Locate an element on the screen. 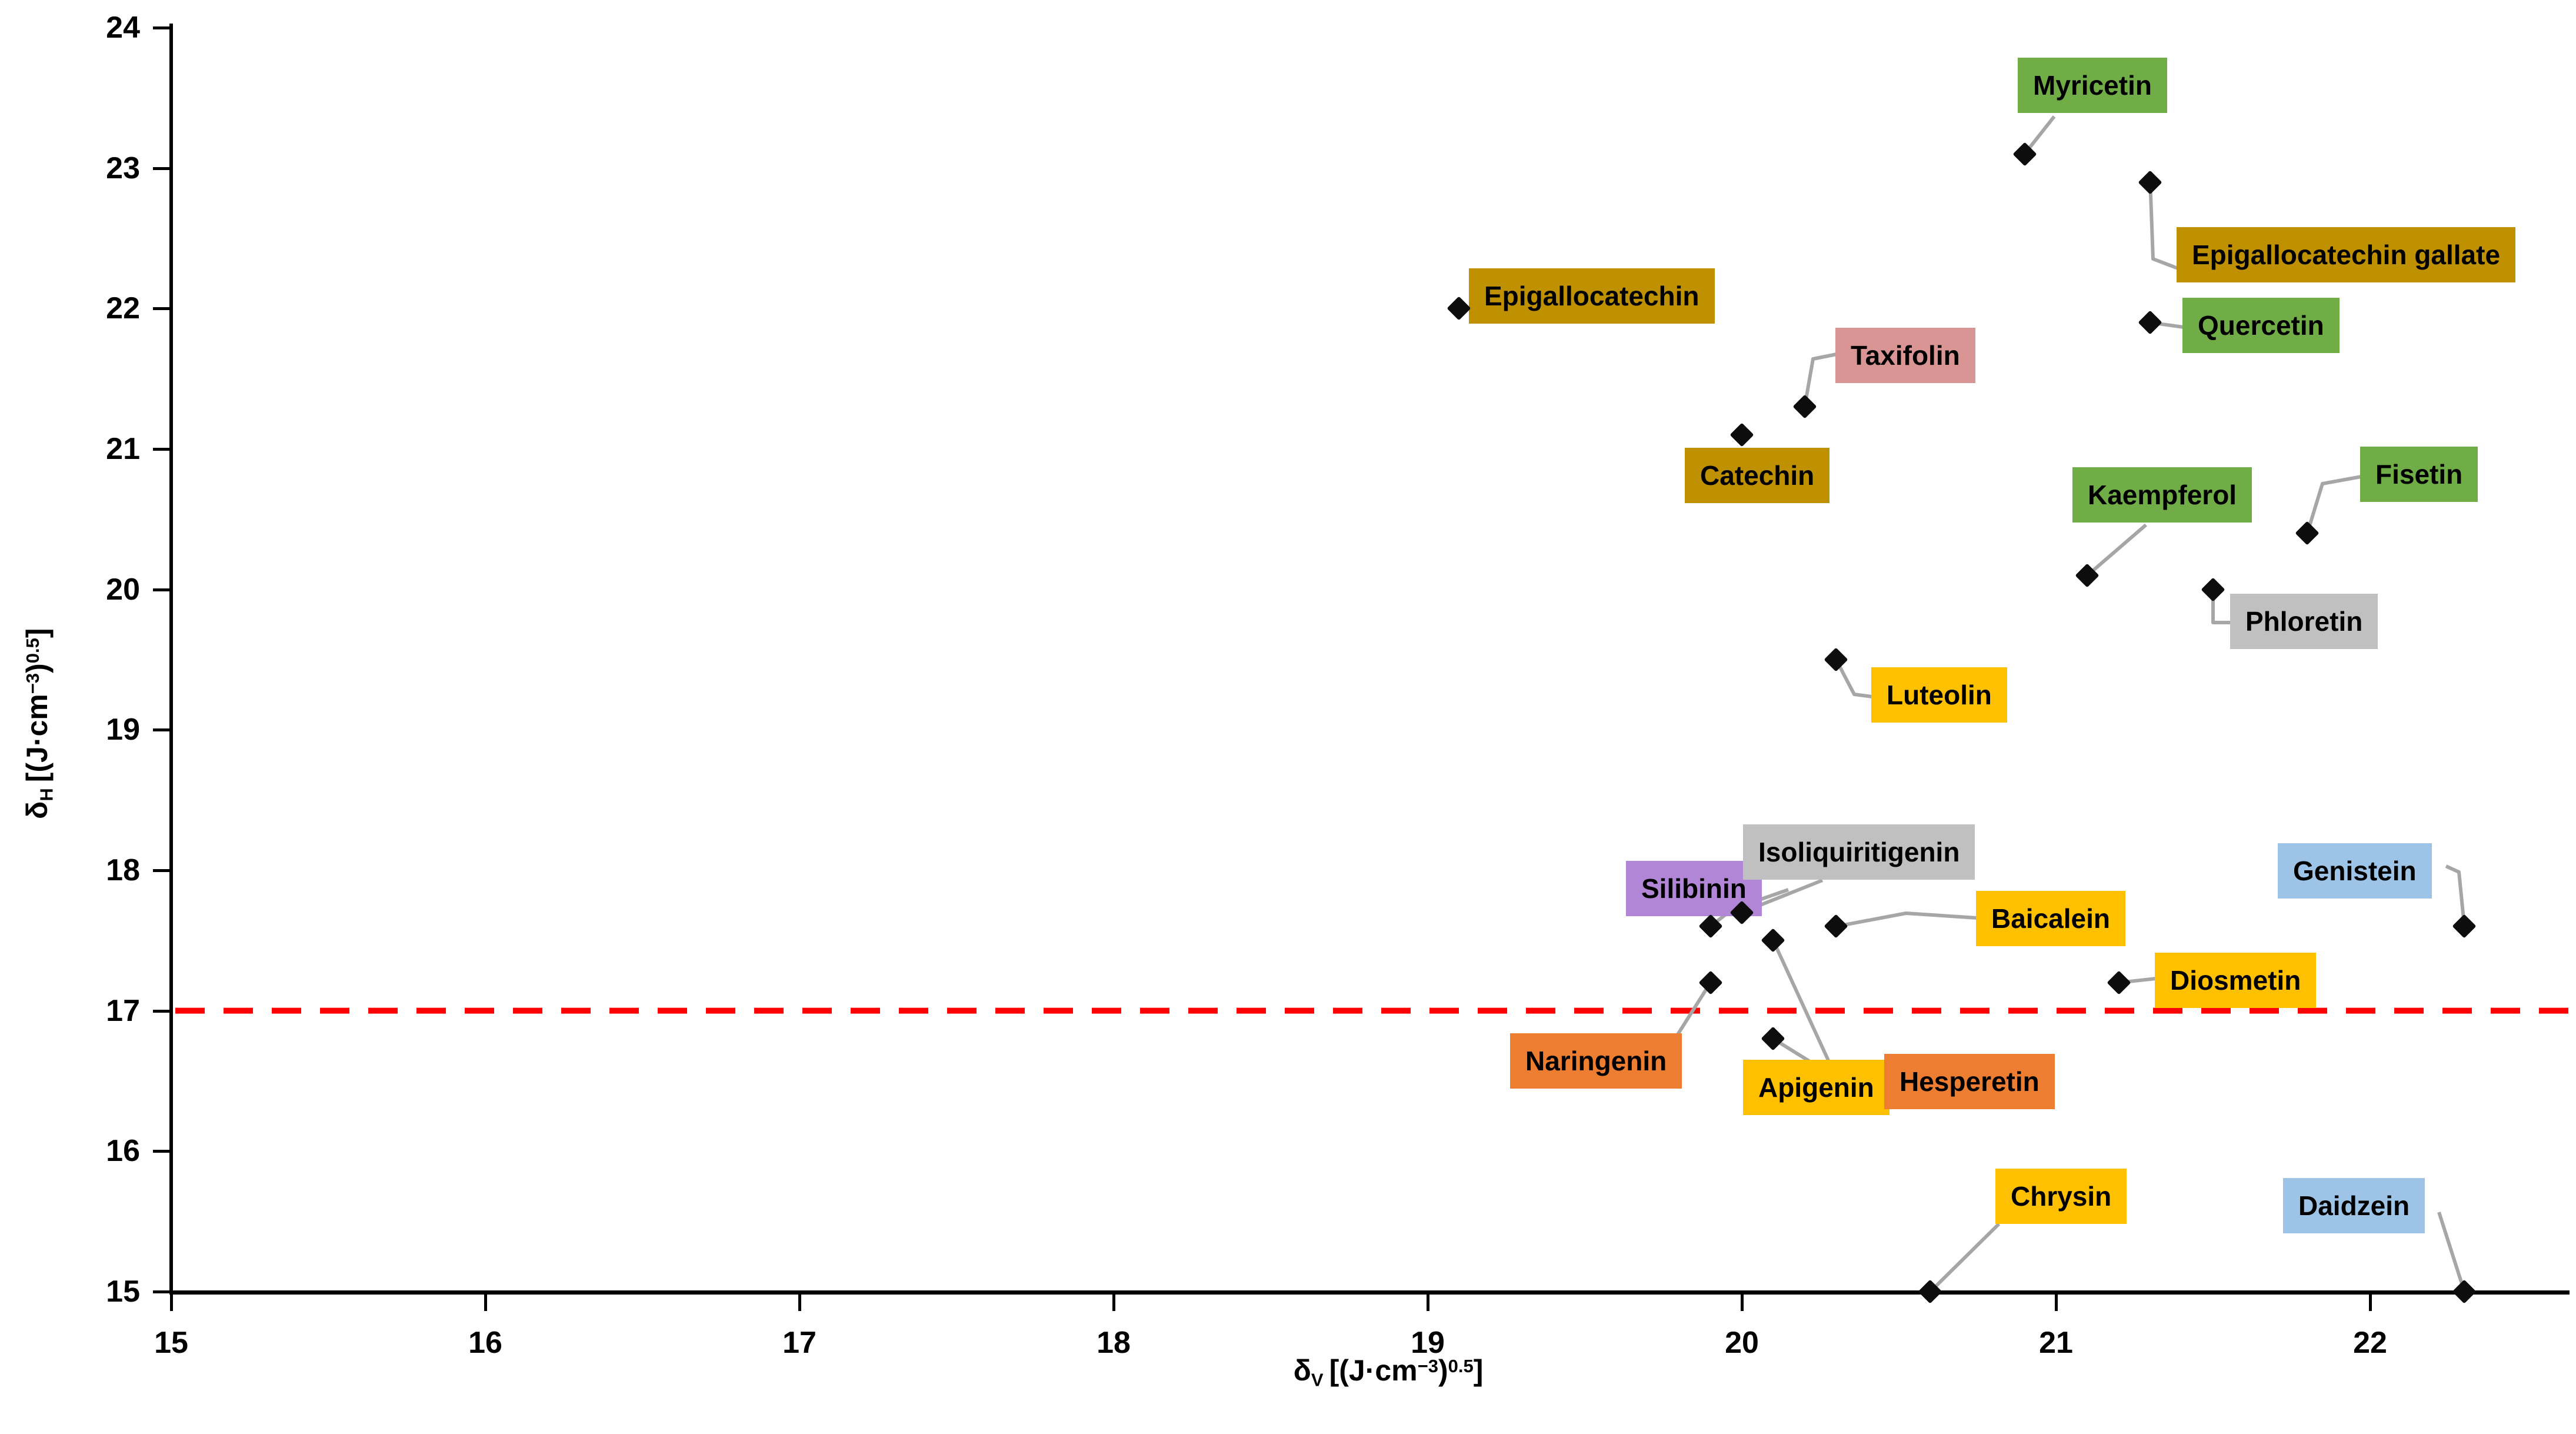  y-axis-line is located at coordinates (171, 659).